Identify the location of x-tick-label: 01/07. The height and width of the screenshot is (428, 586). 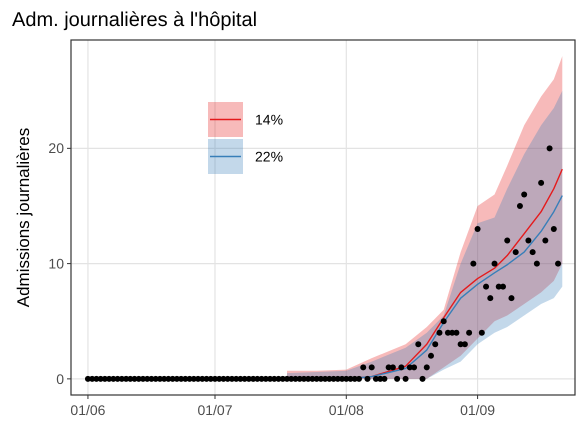
(215, 410).